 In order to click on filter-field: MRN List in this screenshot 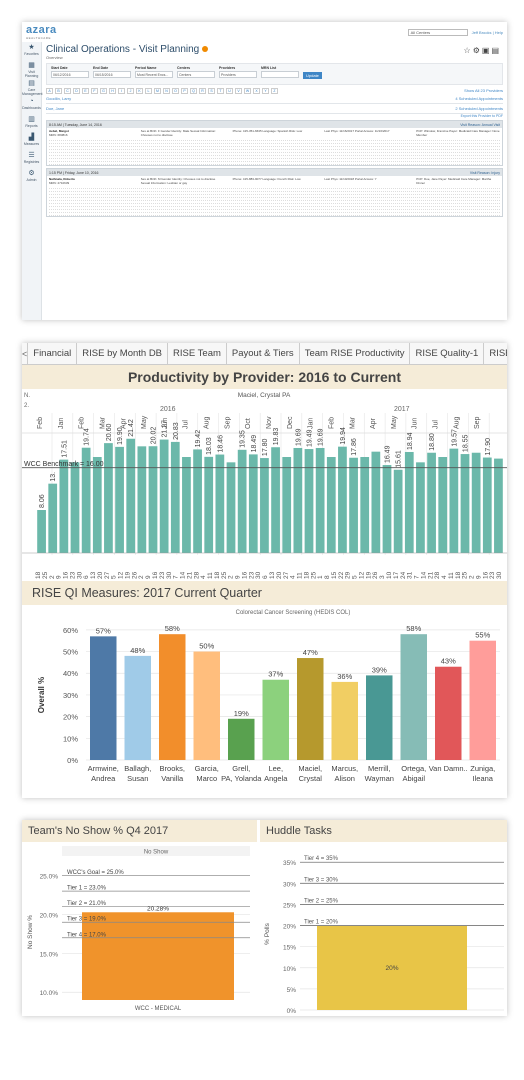, I will do `click(280, 74)`.